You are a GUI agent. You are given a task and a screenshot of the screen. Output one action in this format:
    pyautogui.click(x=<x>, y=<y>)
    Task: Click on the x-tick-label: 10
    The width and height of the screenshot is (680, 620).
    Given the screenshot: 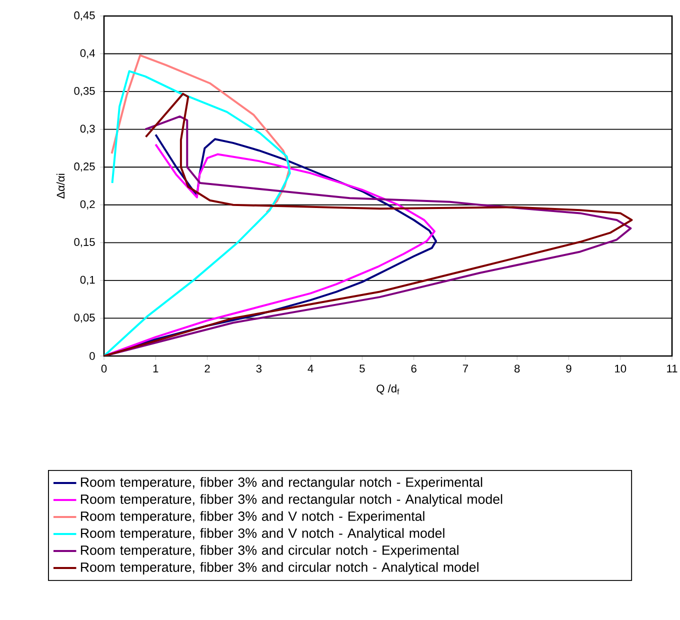 What is the action you would take?
    pyautogui.click(x=620, y=368)
    